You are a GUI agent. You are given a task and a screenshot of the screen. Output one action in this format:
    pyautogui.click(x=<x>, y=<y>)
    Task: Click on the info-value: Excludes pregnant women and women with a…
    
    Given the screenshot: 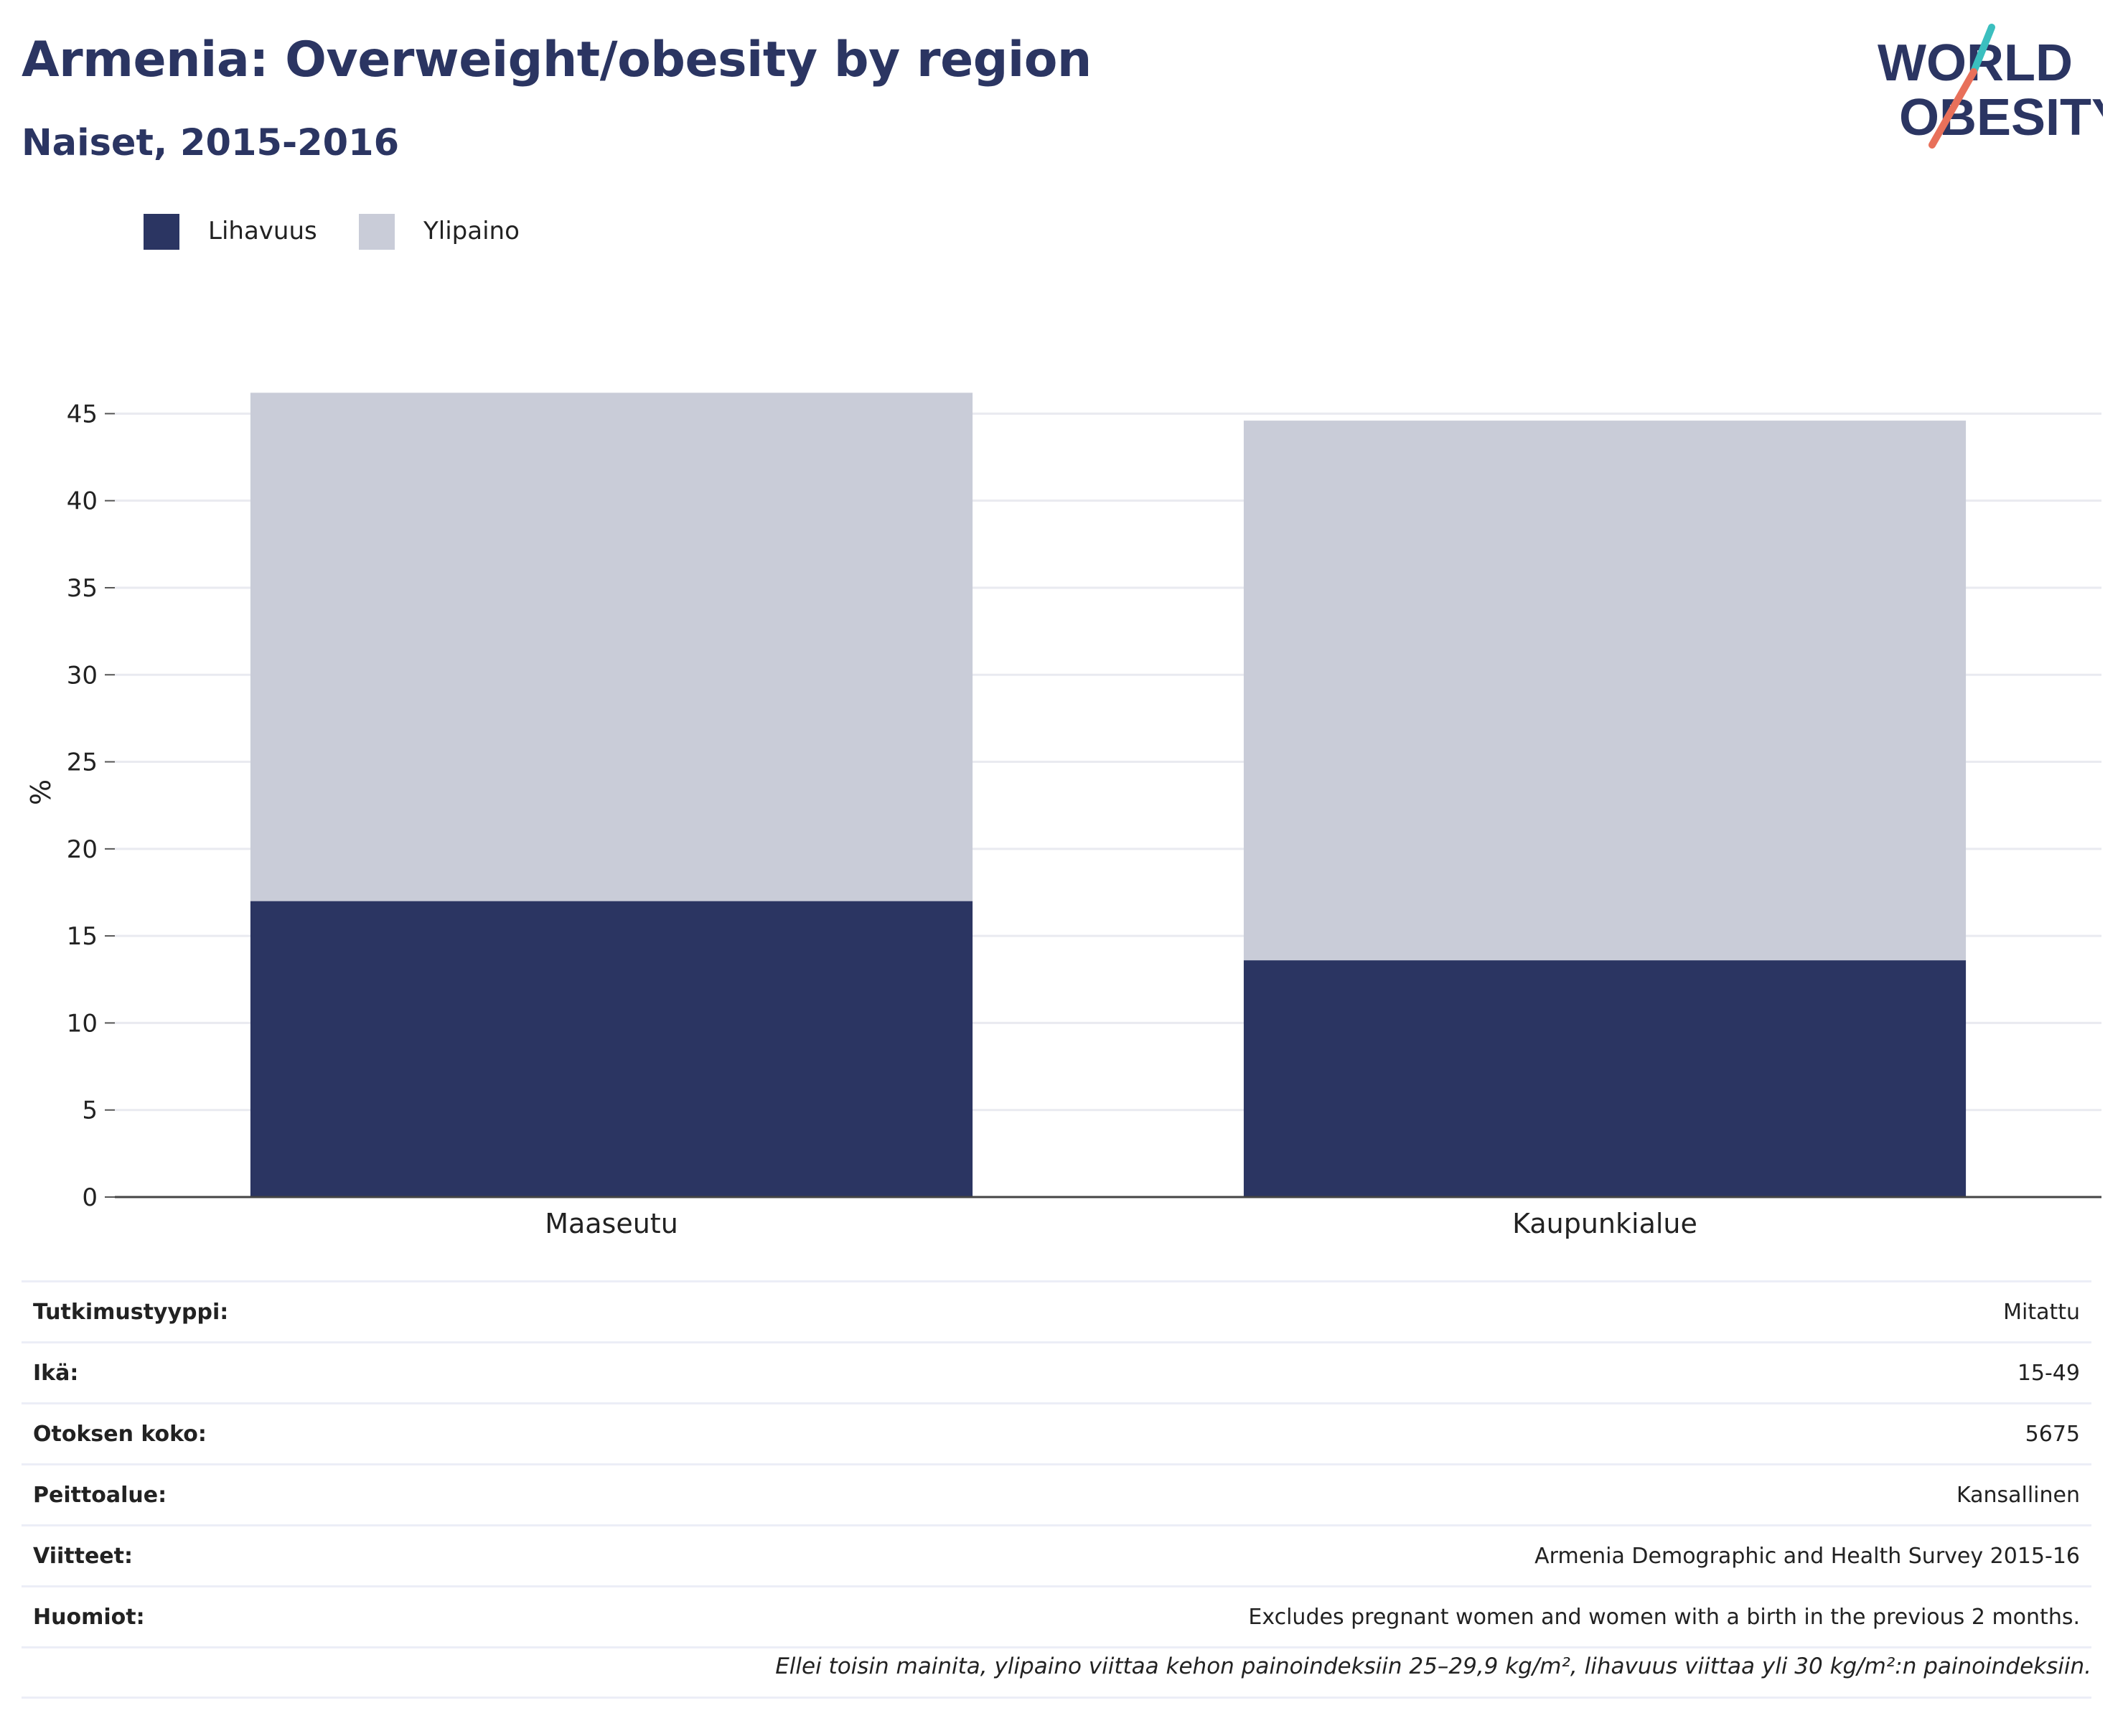 What is the action you would take?
    pyautogui.click(x=1470, y=1617)
    